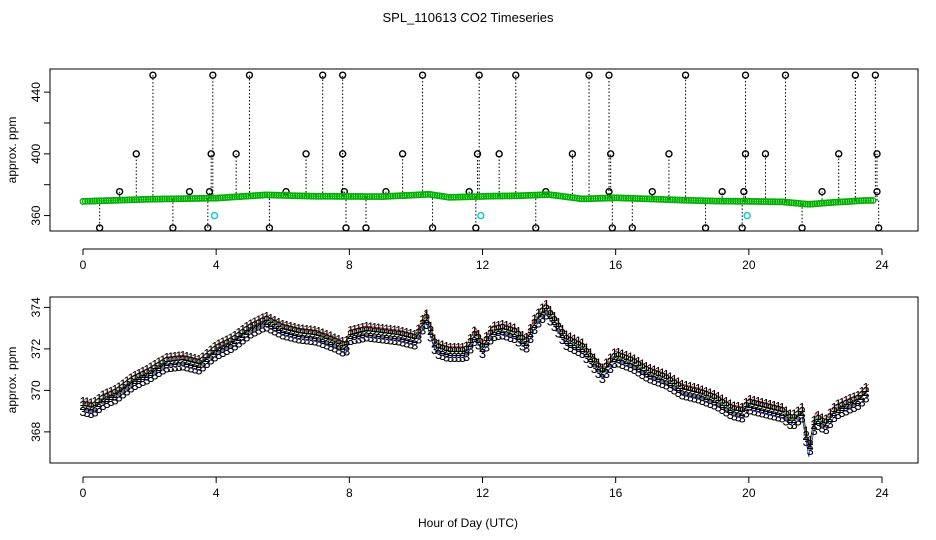 This screenshot has height=540, width=936. What do you see at coordinates (484, 260) in the screenshot?
I see `top-x-axis: 0 4 8 12 16 20 24` at bounding box center [484, 260].